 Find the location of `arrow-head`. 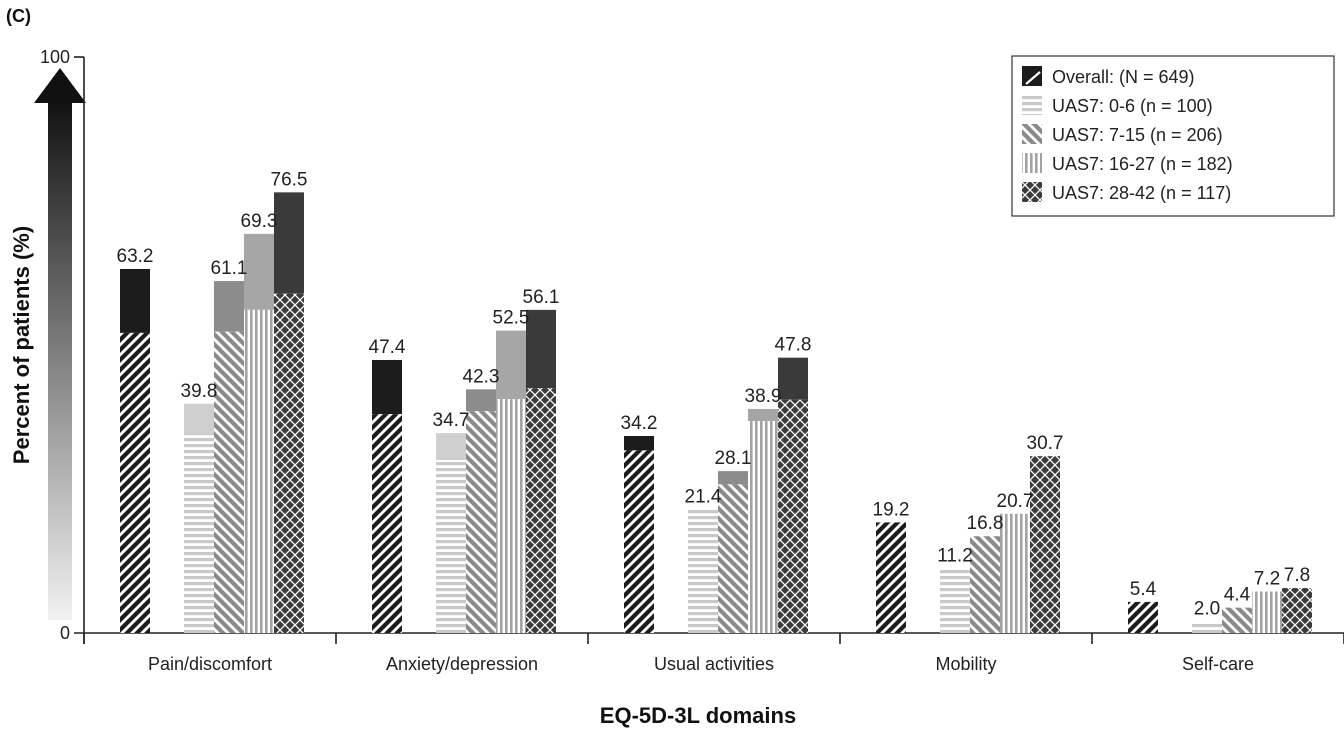

arrow-head is located at coordinates (60, 85).